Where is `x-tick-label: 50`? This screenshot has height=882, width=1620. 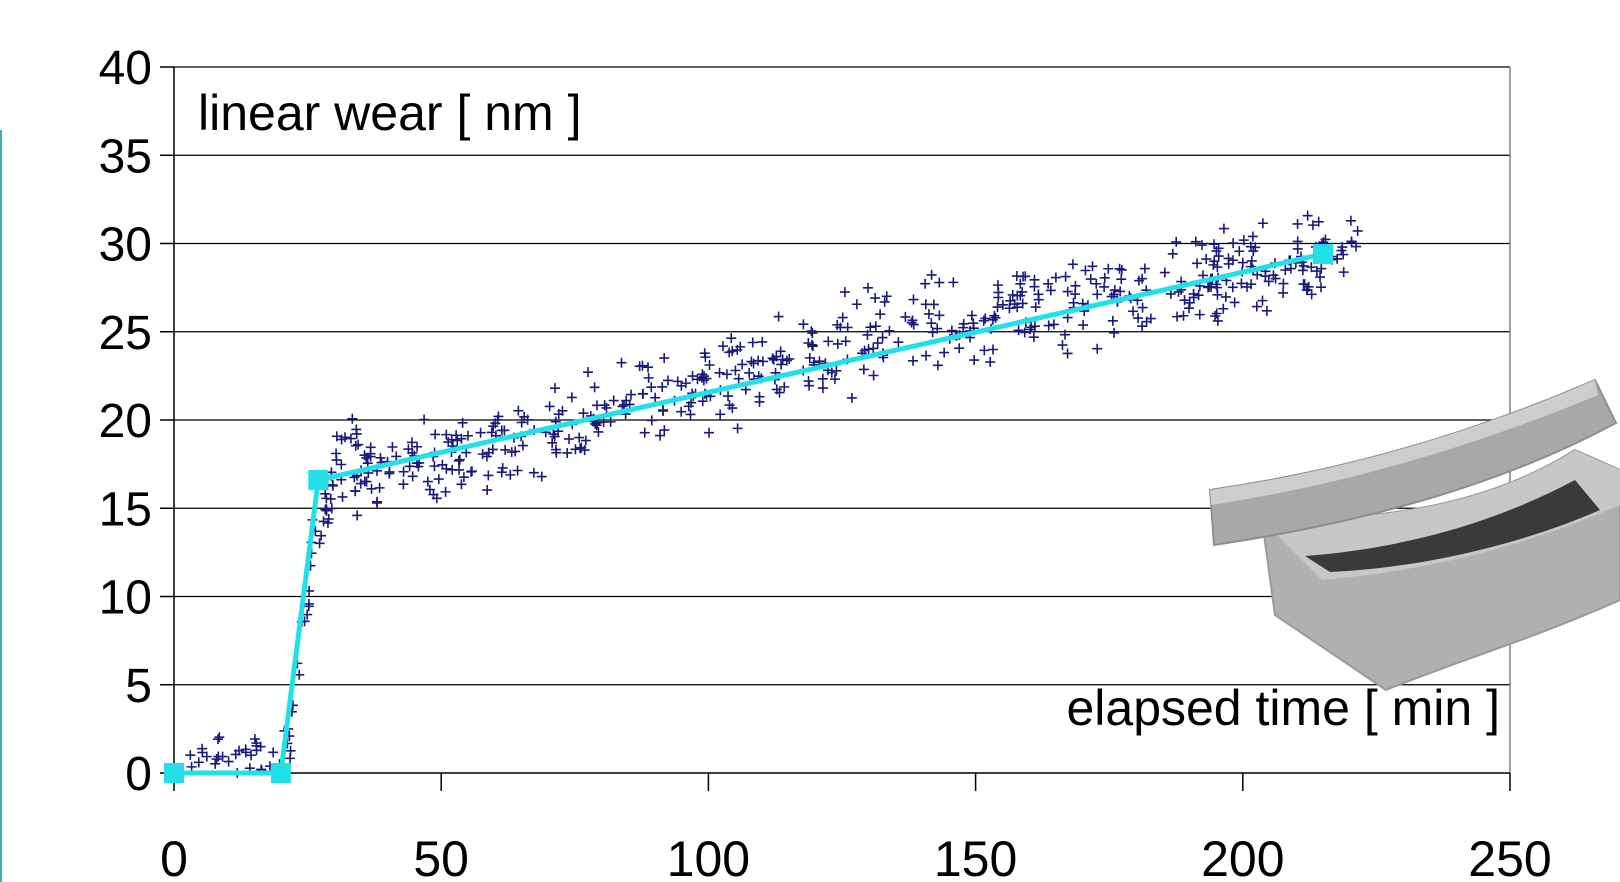 x-tick-label: 50 is located at coordinates (441, 856).